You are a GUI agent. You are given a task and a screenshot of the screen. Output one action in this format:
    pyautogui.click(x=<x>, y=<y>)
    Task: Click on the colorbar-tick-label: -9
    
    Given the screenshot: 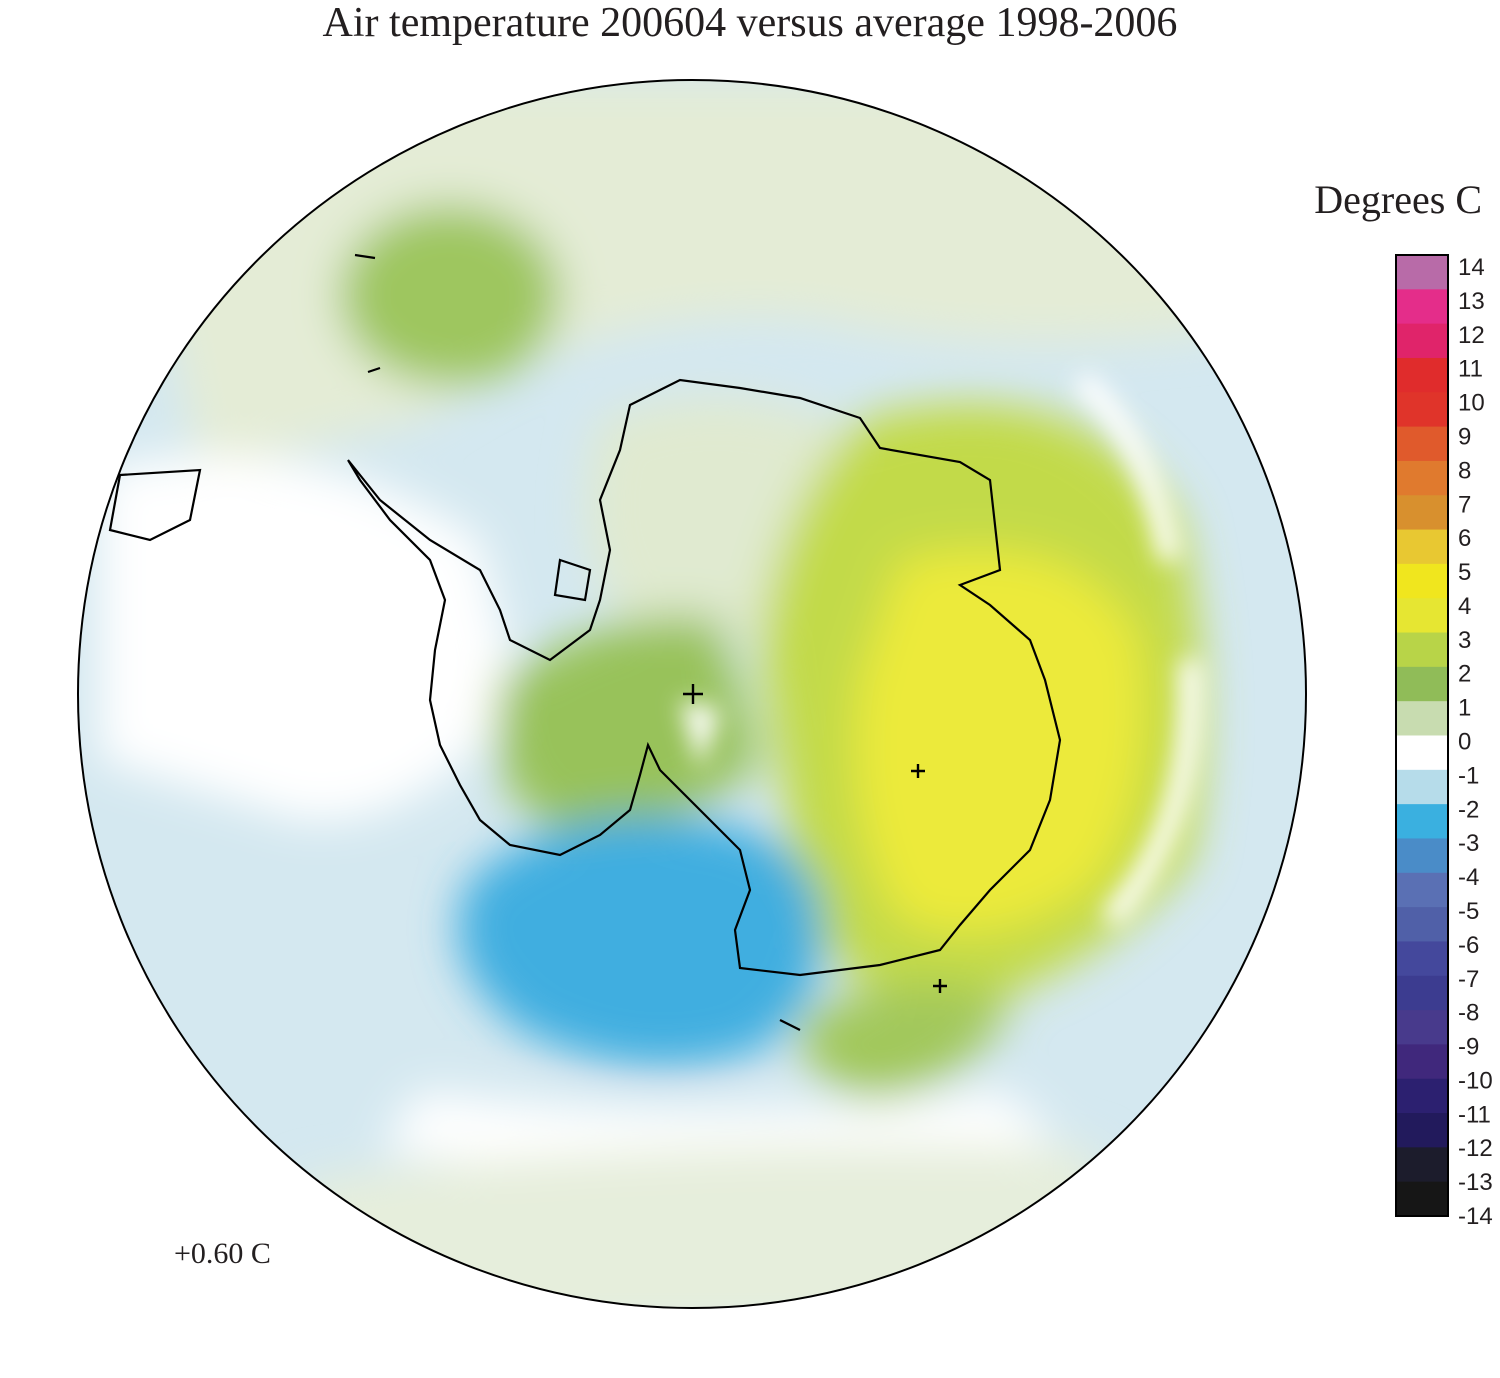 What is the action you would take?
    pyautogui.click(x=1468, y=1047)
    